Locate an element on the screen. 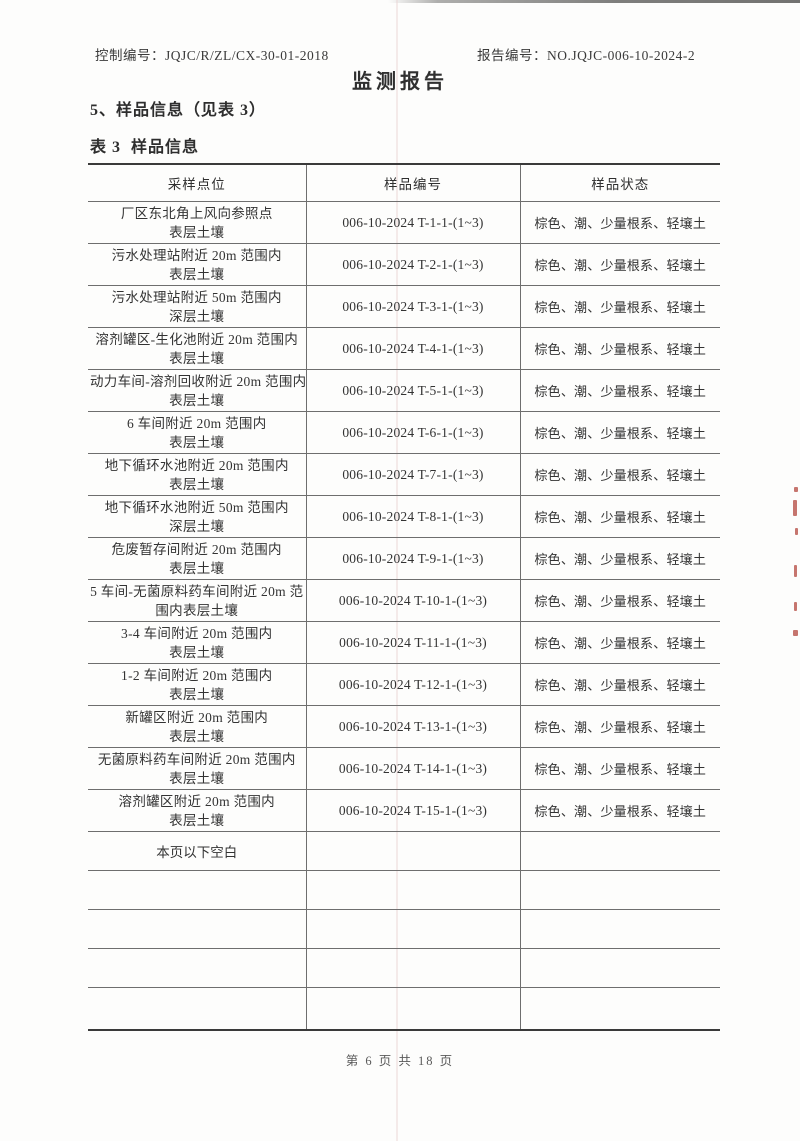 This screenshot has width=800, height=1141. cell-sample-id: 006-10-2024 T-12-1-(1~3) is located at coordinates (412, 684).